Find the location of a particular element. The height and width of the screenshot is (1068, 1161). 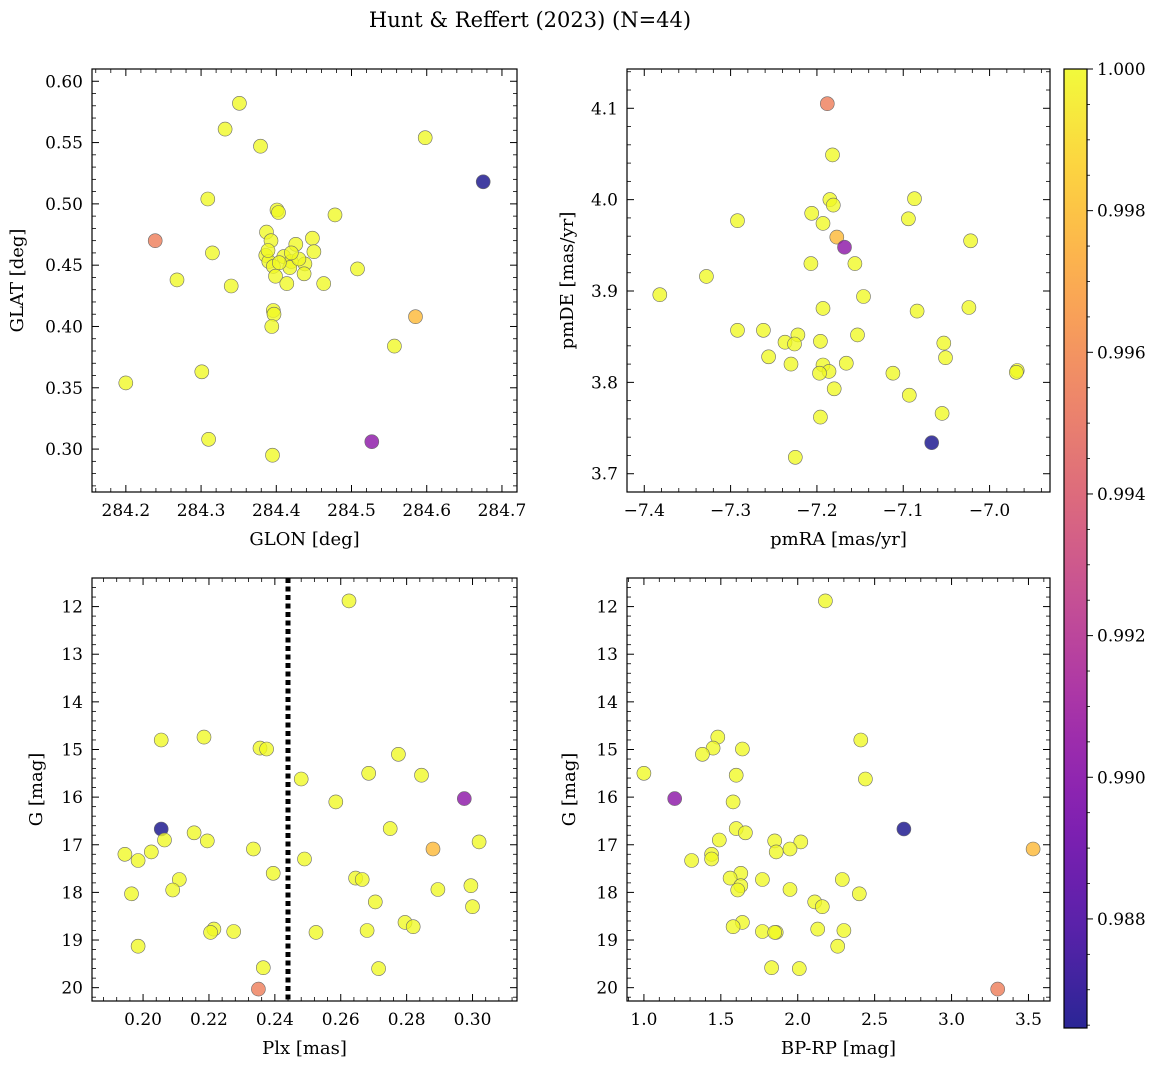

colorbar-tick-label: 1.000 is located at coordinates (1121, 70).